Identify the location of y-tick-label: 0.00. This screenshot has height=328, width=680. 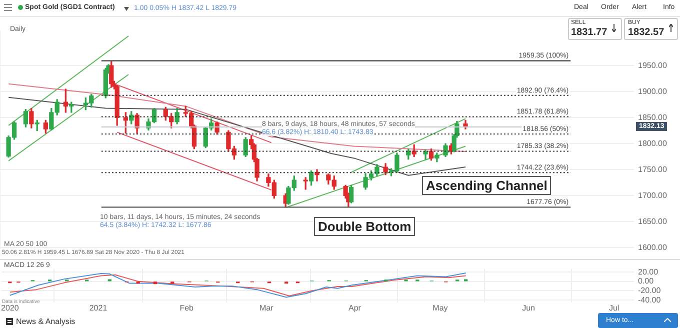
(646, 281).